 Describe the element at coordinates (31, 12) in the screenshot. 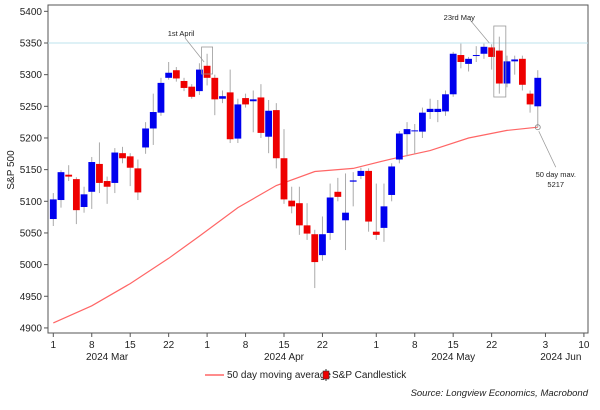

I see `y-tick-label: 5400` at that location.